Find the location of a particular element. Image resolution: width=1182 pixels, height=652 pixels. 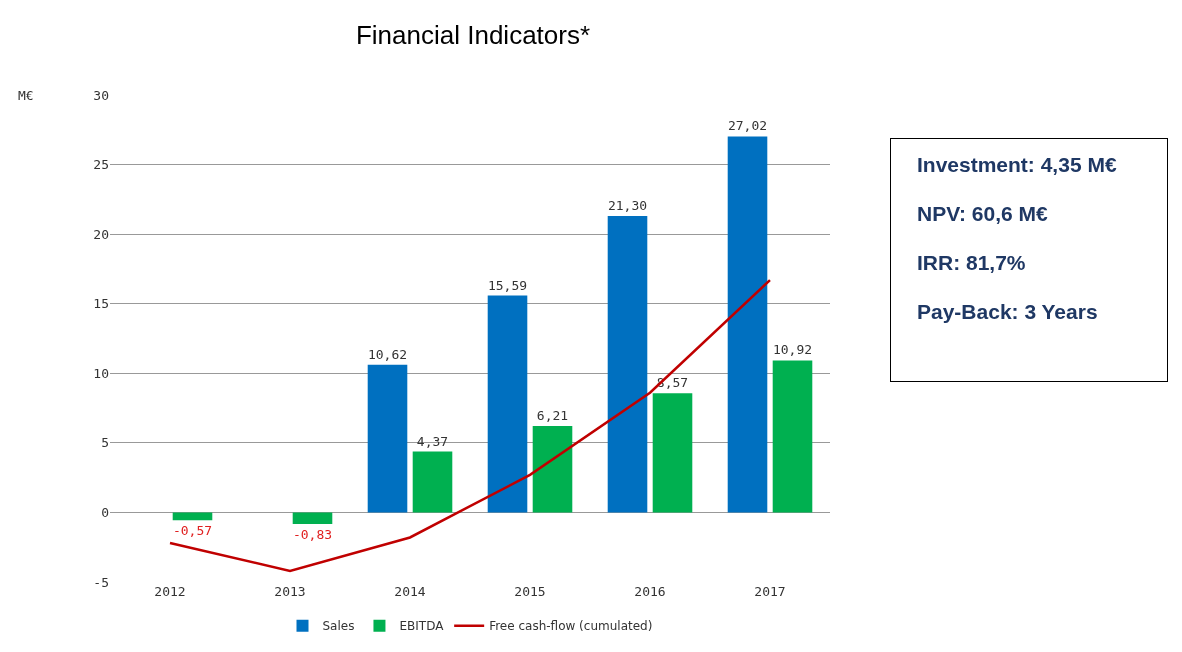

chart-title: Financial Indicators* is located at coordinates (473, 35).